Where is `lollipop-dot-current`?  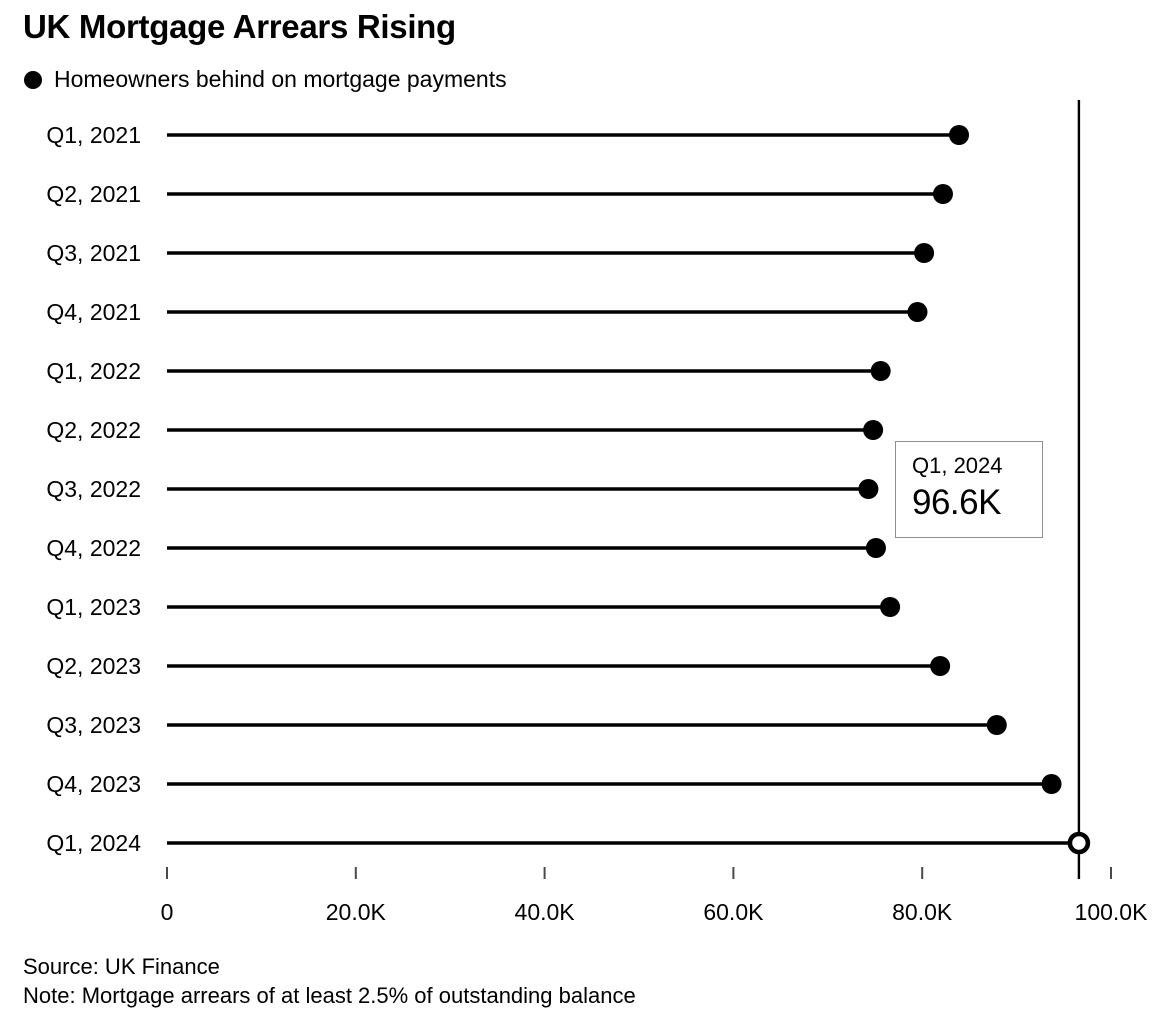
lollipop-dot-current is located at coordinates (1079, 843).